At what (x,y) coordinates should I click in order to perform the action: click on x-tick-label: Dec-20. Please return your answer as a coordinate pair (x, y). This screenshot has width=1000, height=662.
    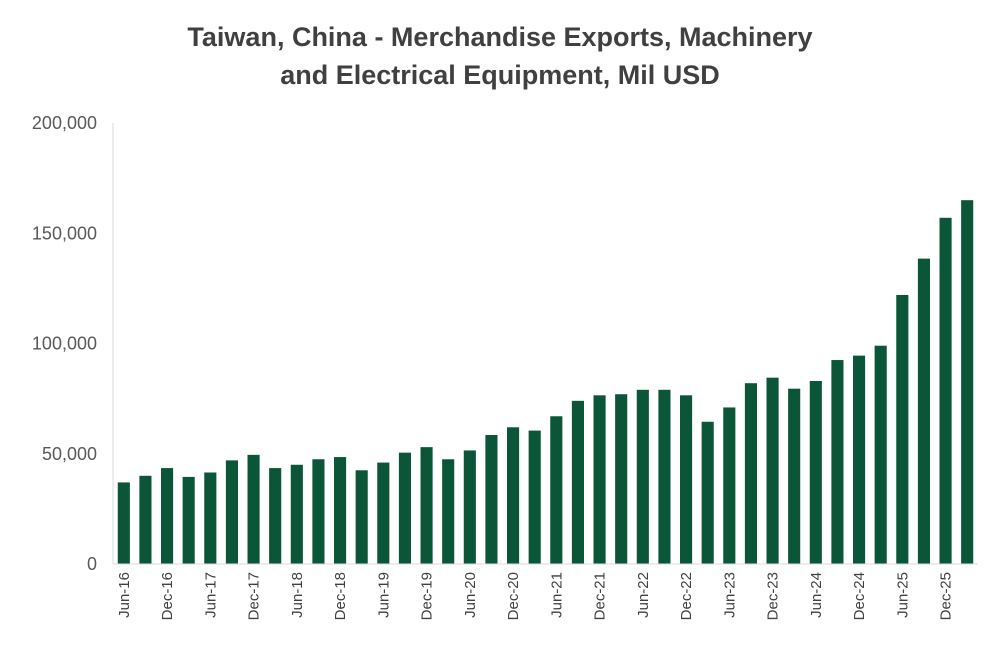
    Looking at the image, I should click on (513, 596).